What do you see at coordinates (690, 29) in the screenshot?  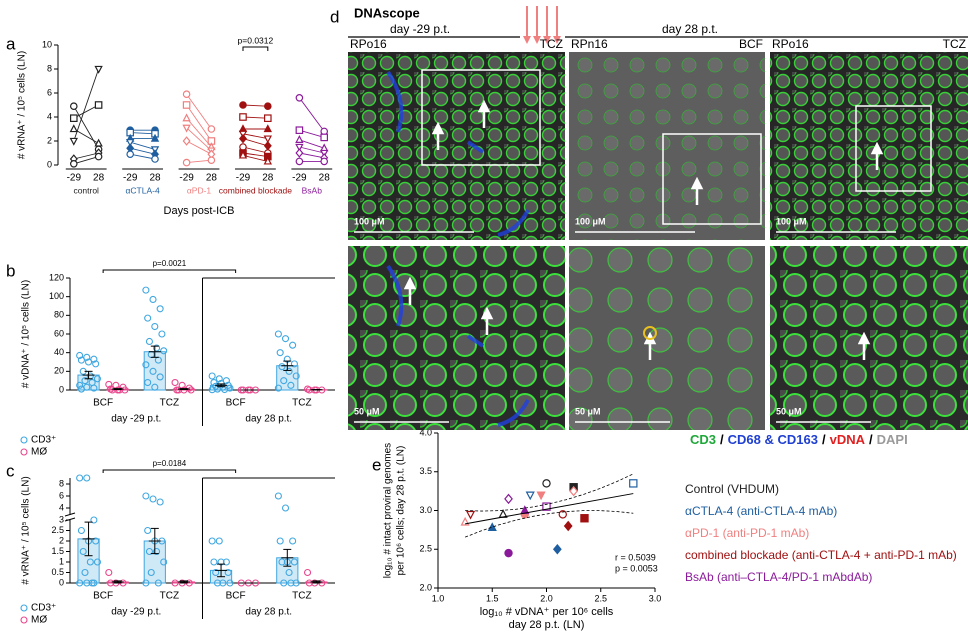 I see `period-label: day 28 p.t.` at bounding box center [690, 29].